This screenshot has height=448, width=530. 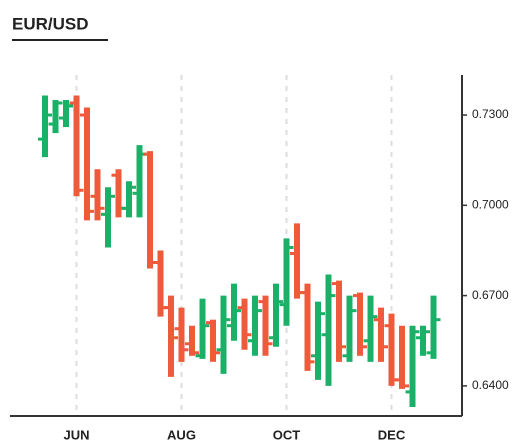 I want to click on chart-title: EUR/USD, so click(x=50, y=23).